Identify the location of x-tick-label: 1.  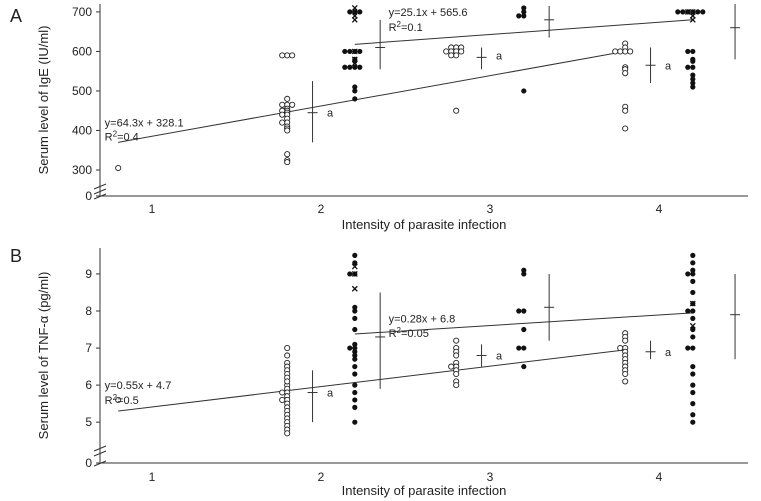
(152, 209).